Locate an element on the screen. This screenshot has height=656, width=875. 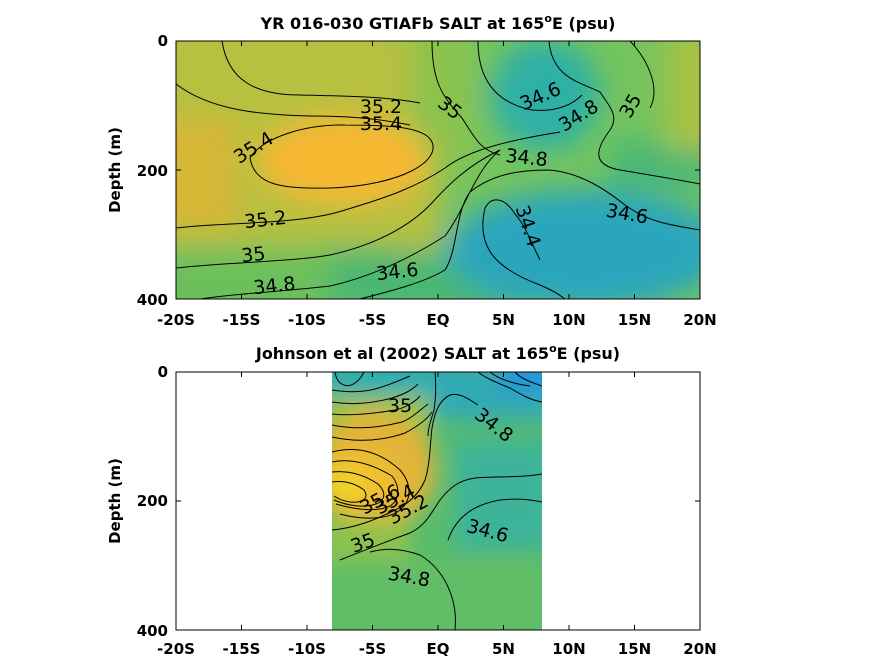
chart-top-x-tick-labels: -20S -15S -10S -5S EQ 5N 10N 15N 20N is located at coordinates (437, 320).